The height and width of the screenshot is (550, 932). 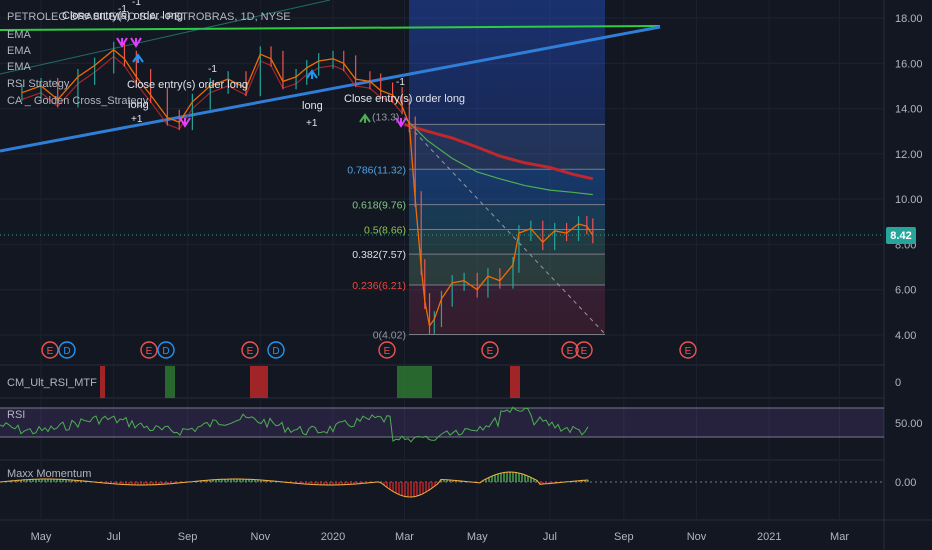 I want to click on price-tick: 12.00, so click(x=909, y=155).